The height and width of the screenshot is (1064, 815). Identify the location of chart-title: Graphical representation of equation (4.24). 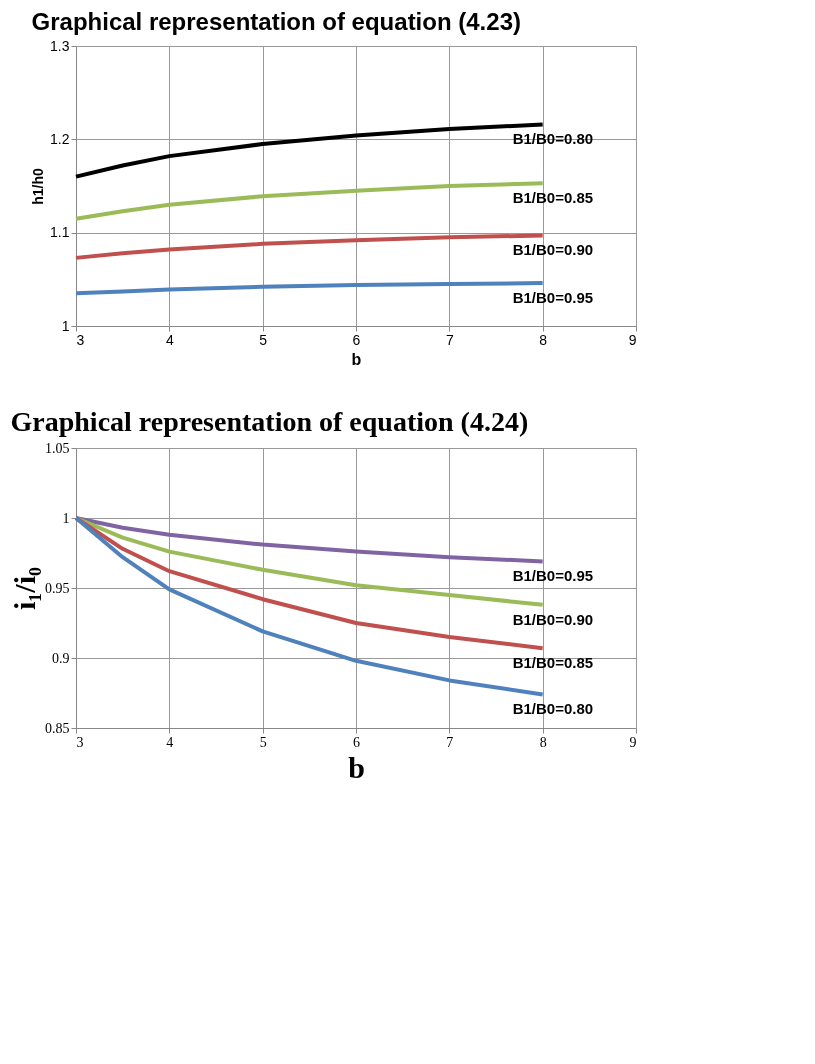
(269, 421).